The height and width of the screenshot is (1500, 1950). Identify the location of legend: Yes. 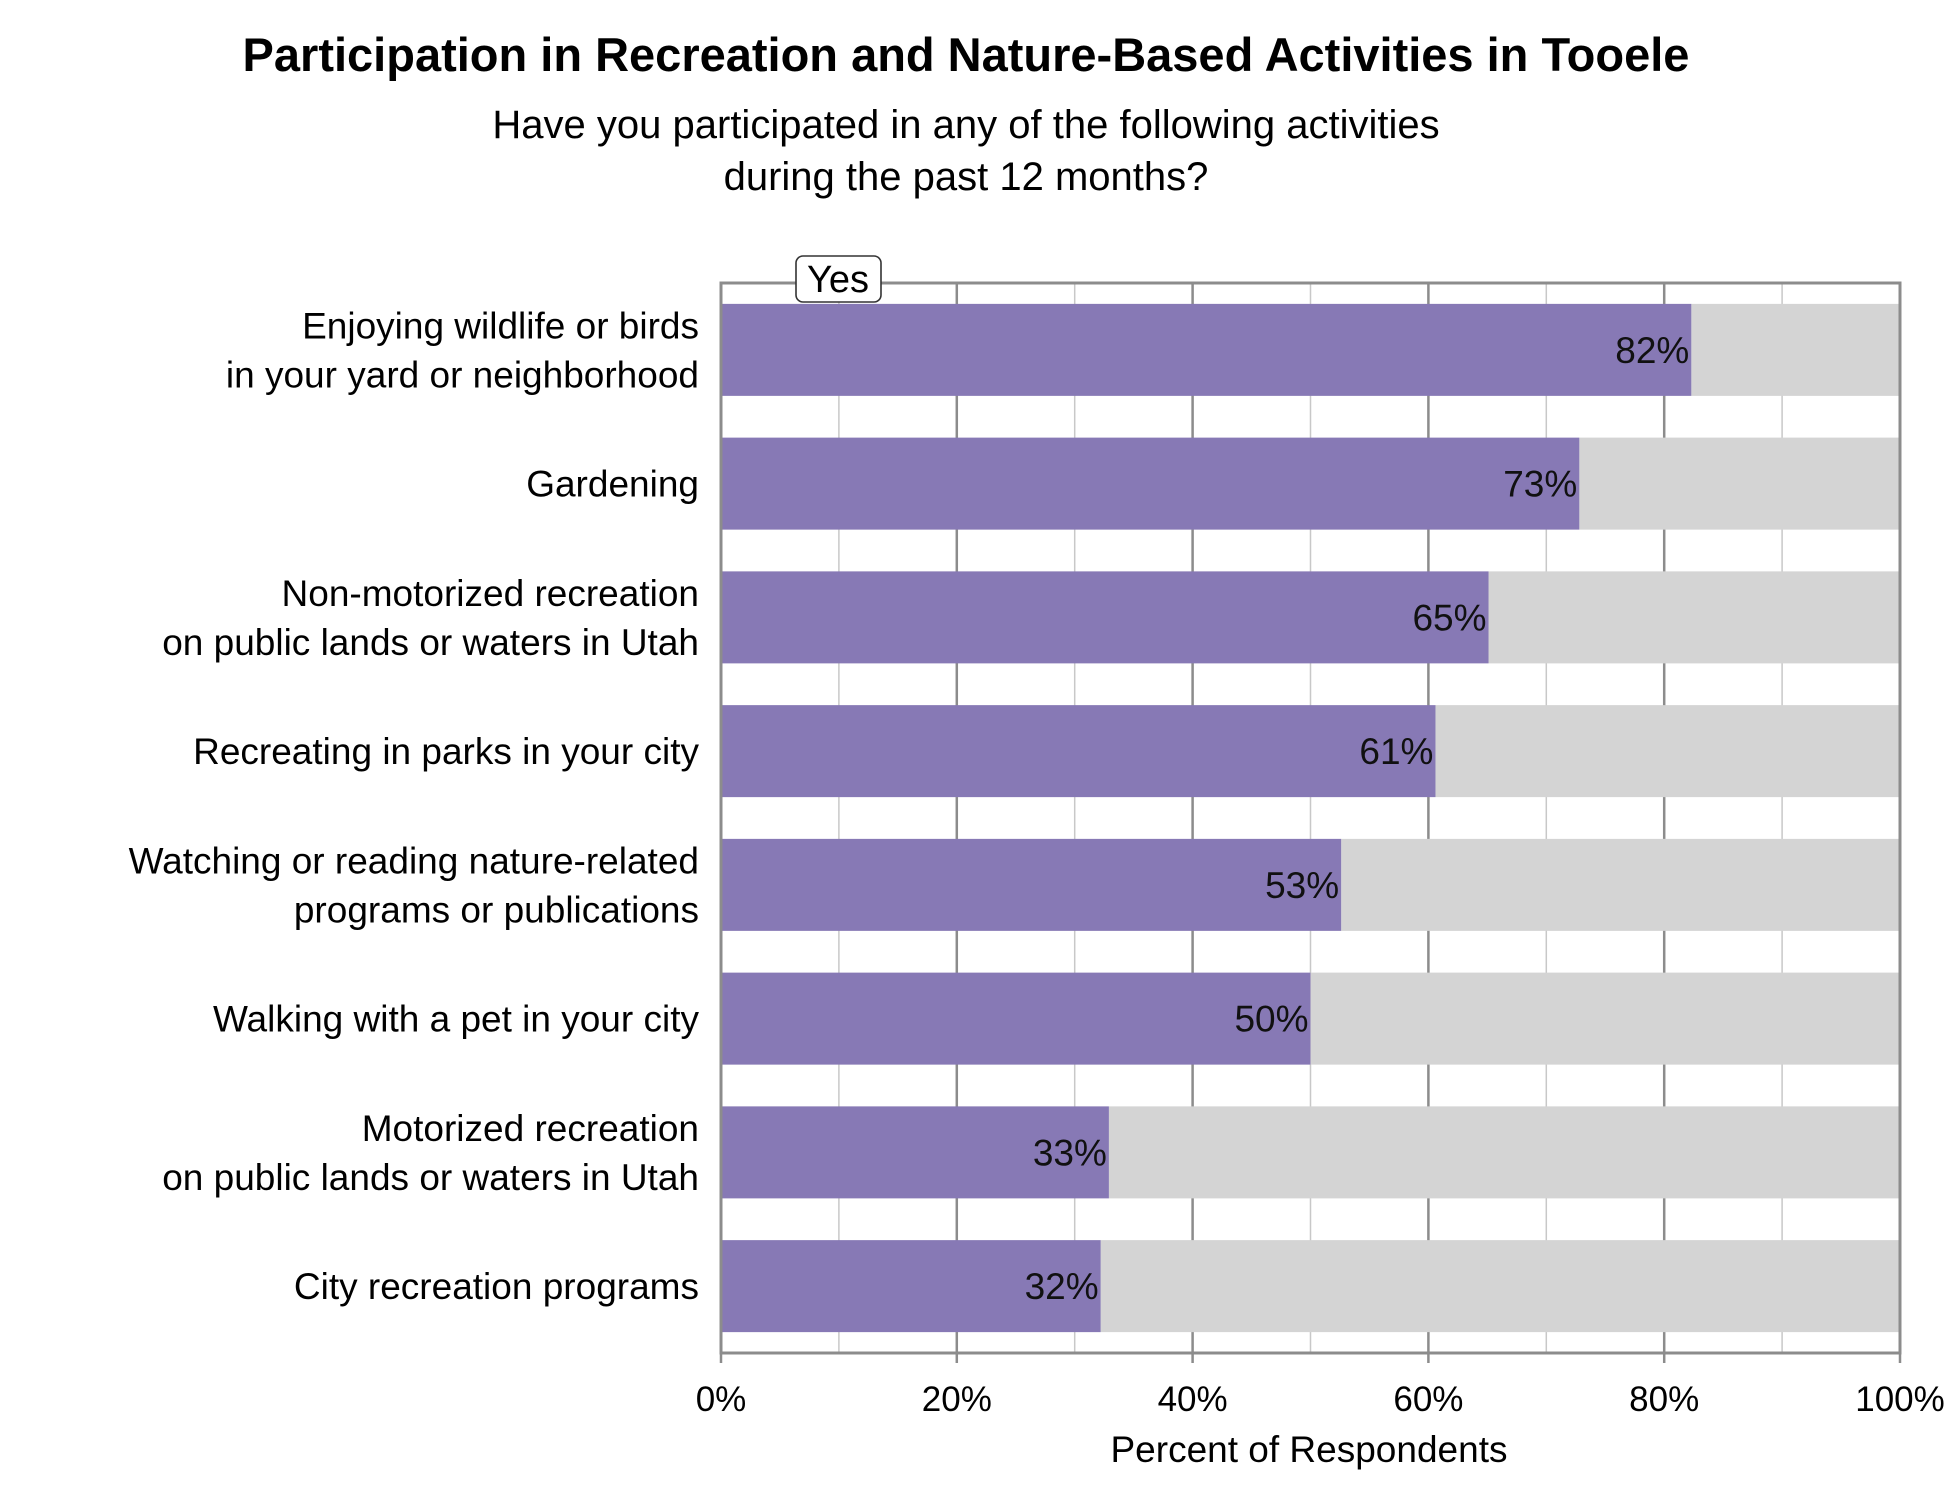
(838, 279).